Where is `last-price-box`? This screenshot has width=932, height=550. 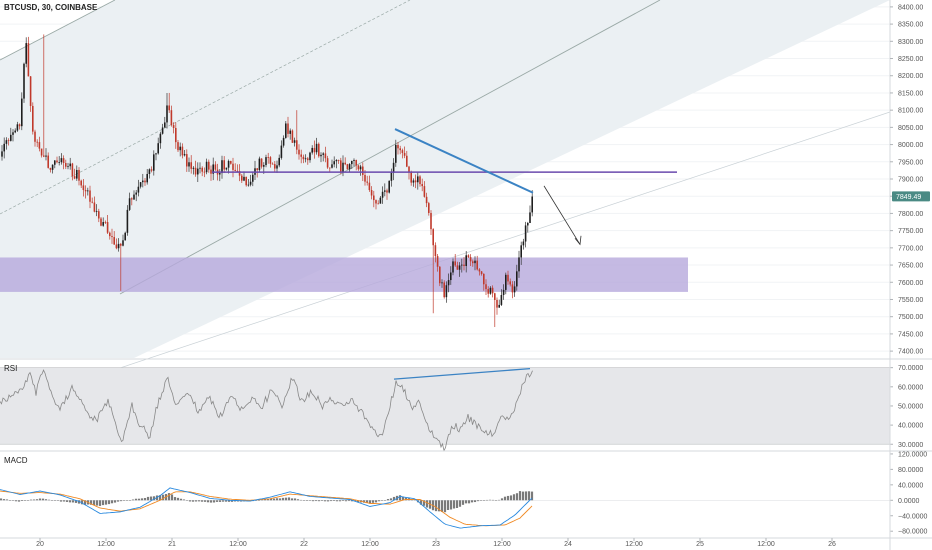
last-price-box is located at coordinates (911, 196).